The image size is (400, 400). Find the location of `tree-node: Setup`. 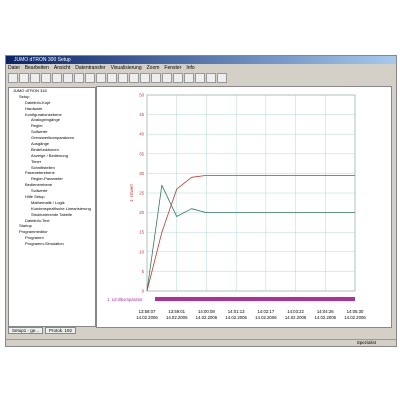

tree-node: Setup is located at coordinates (24, 96).